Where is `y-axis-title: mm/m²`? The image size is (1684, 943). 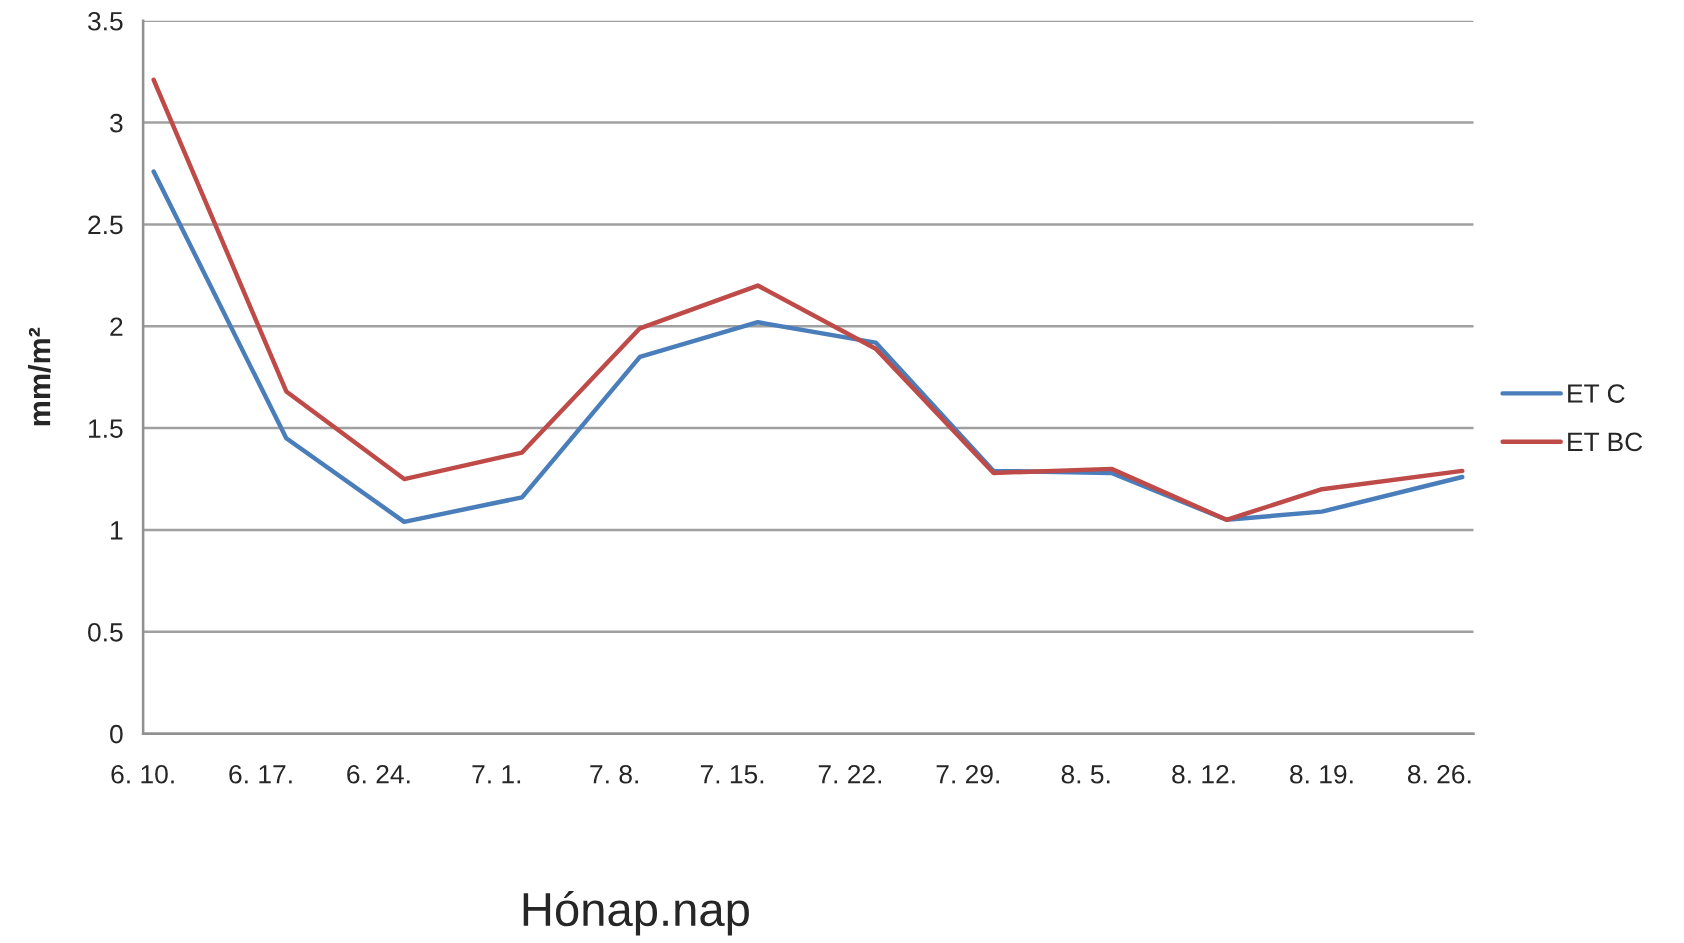
y-axis-title: mm/m² is located at coordinates (39, 376).